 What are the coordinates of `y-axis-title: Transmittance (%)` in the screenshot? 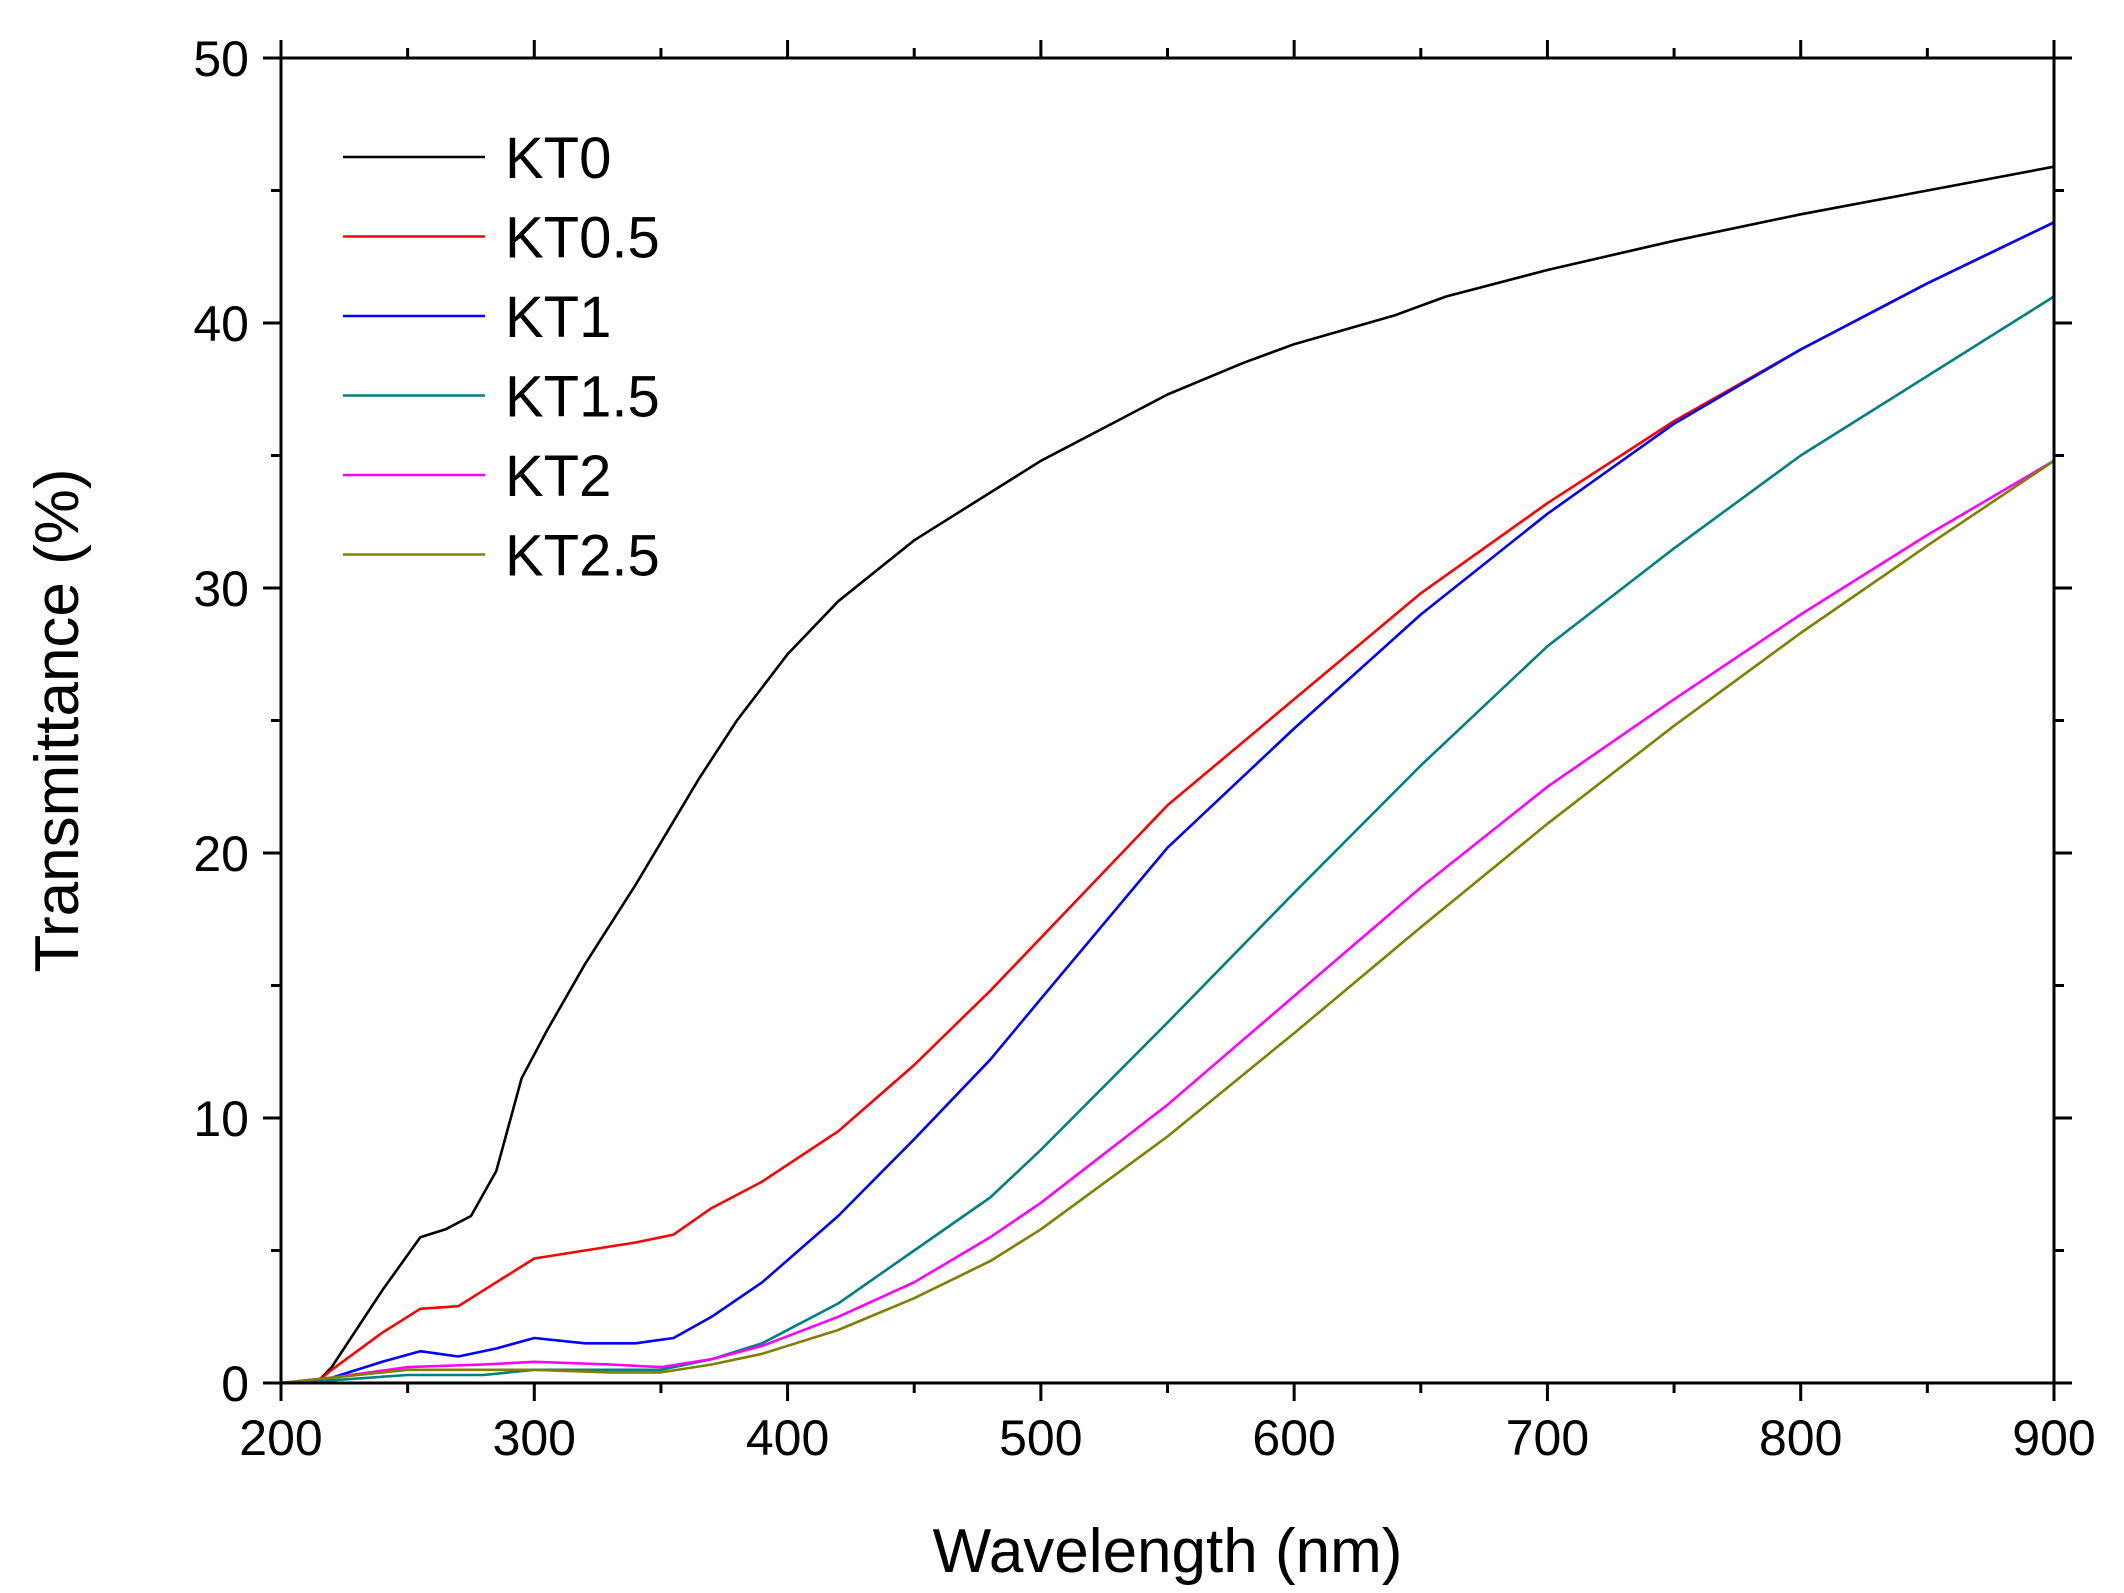 It's located at (57, 720).